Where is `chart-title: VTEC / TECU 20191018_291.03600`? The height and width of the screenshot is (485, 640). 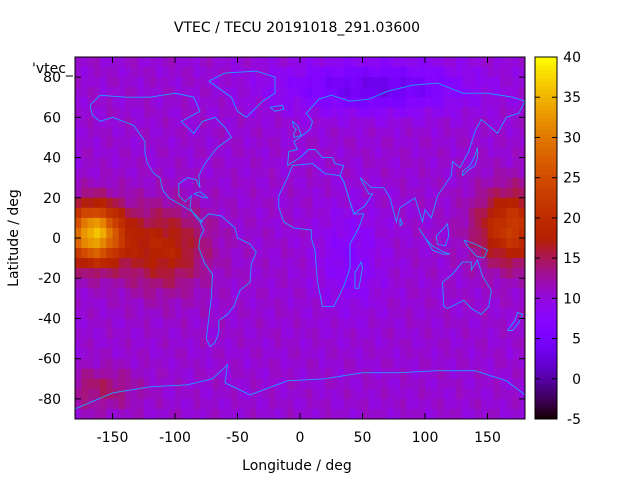 chart-title: VTEC / TECU 20191018_291.03600 is located at coordinates (297, 28).